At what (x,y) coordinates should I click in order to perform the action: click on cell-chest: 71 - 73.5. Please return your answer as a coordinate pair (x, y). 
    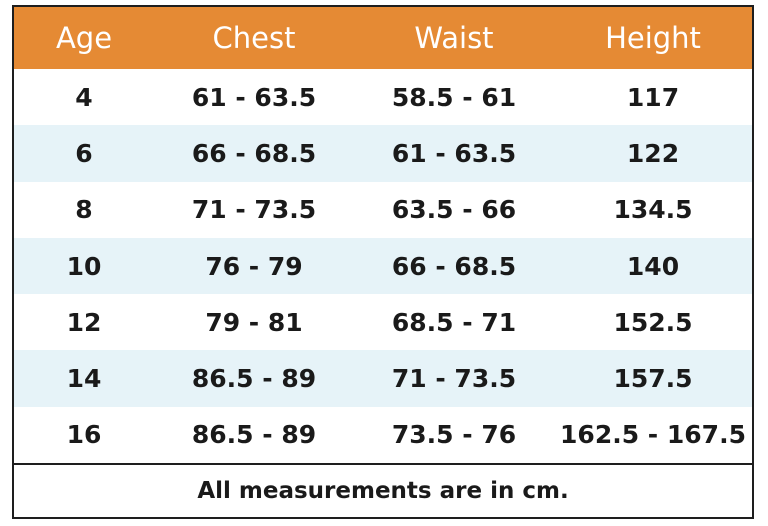
    Looking at the image, I should click on (254, 210).